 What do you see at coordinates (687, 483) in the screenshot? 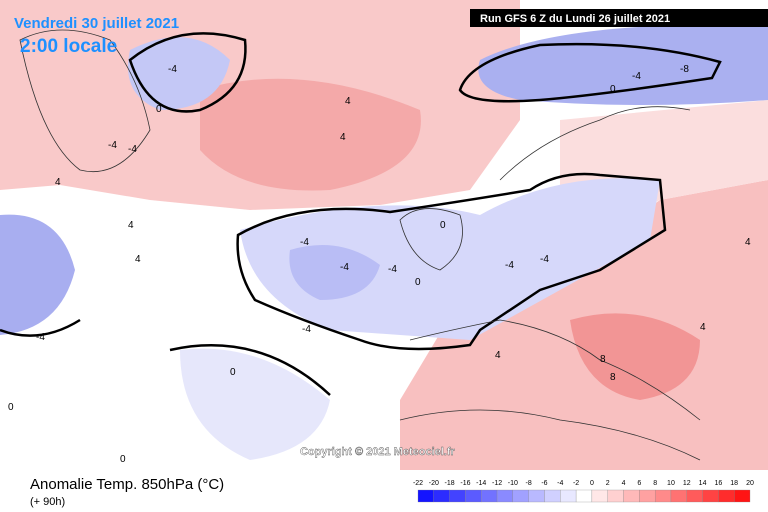
I see `colorbar-label: 12` at bounding box center [687, 483].